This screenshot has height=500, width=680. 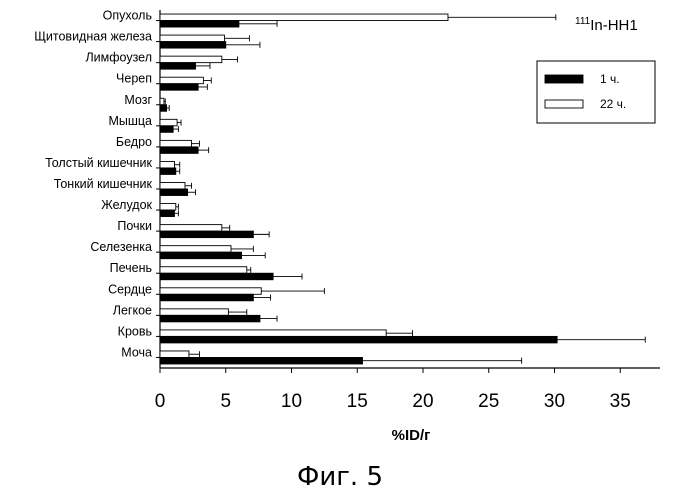 What do you see at coordinates (291, 401) in the screenshot?
I see `x-tick-label: 10` at bounding box center [291, 401].